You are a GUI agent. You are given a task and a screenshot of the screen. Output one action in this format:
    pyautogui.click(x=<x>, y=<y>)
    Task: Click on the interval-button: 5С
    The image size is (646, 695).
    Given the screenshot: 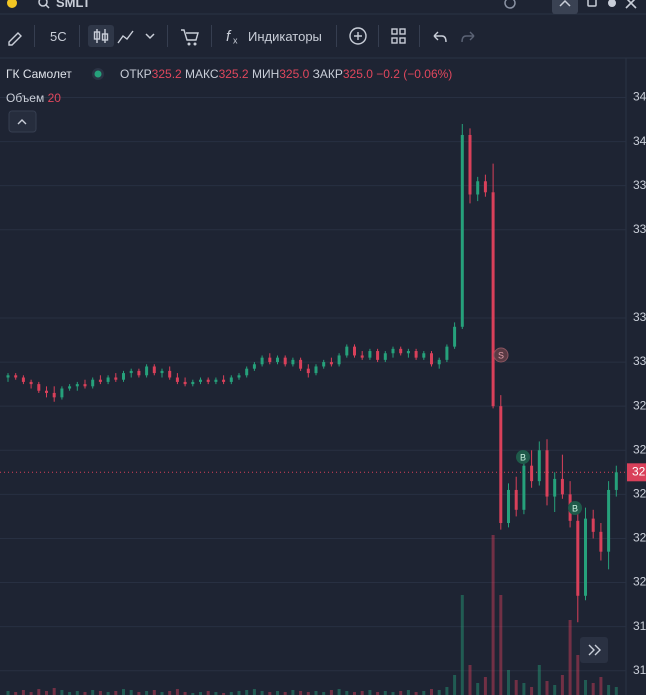 What is the action you would take?
    pyautogui.click(x=58, y=36)
    